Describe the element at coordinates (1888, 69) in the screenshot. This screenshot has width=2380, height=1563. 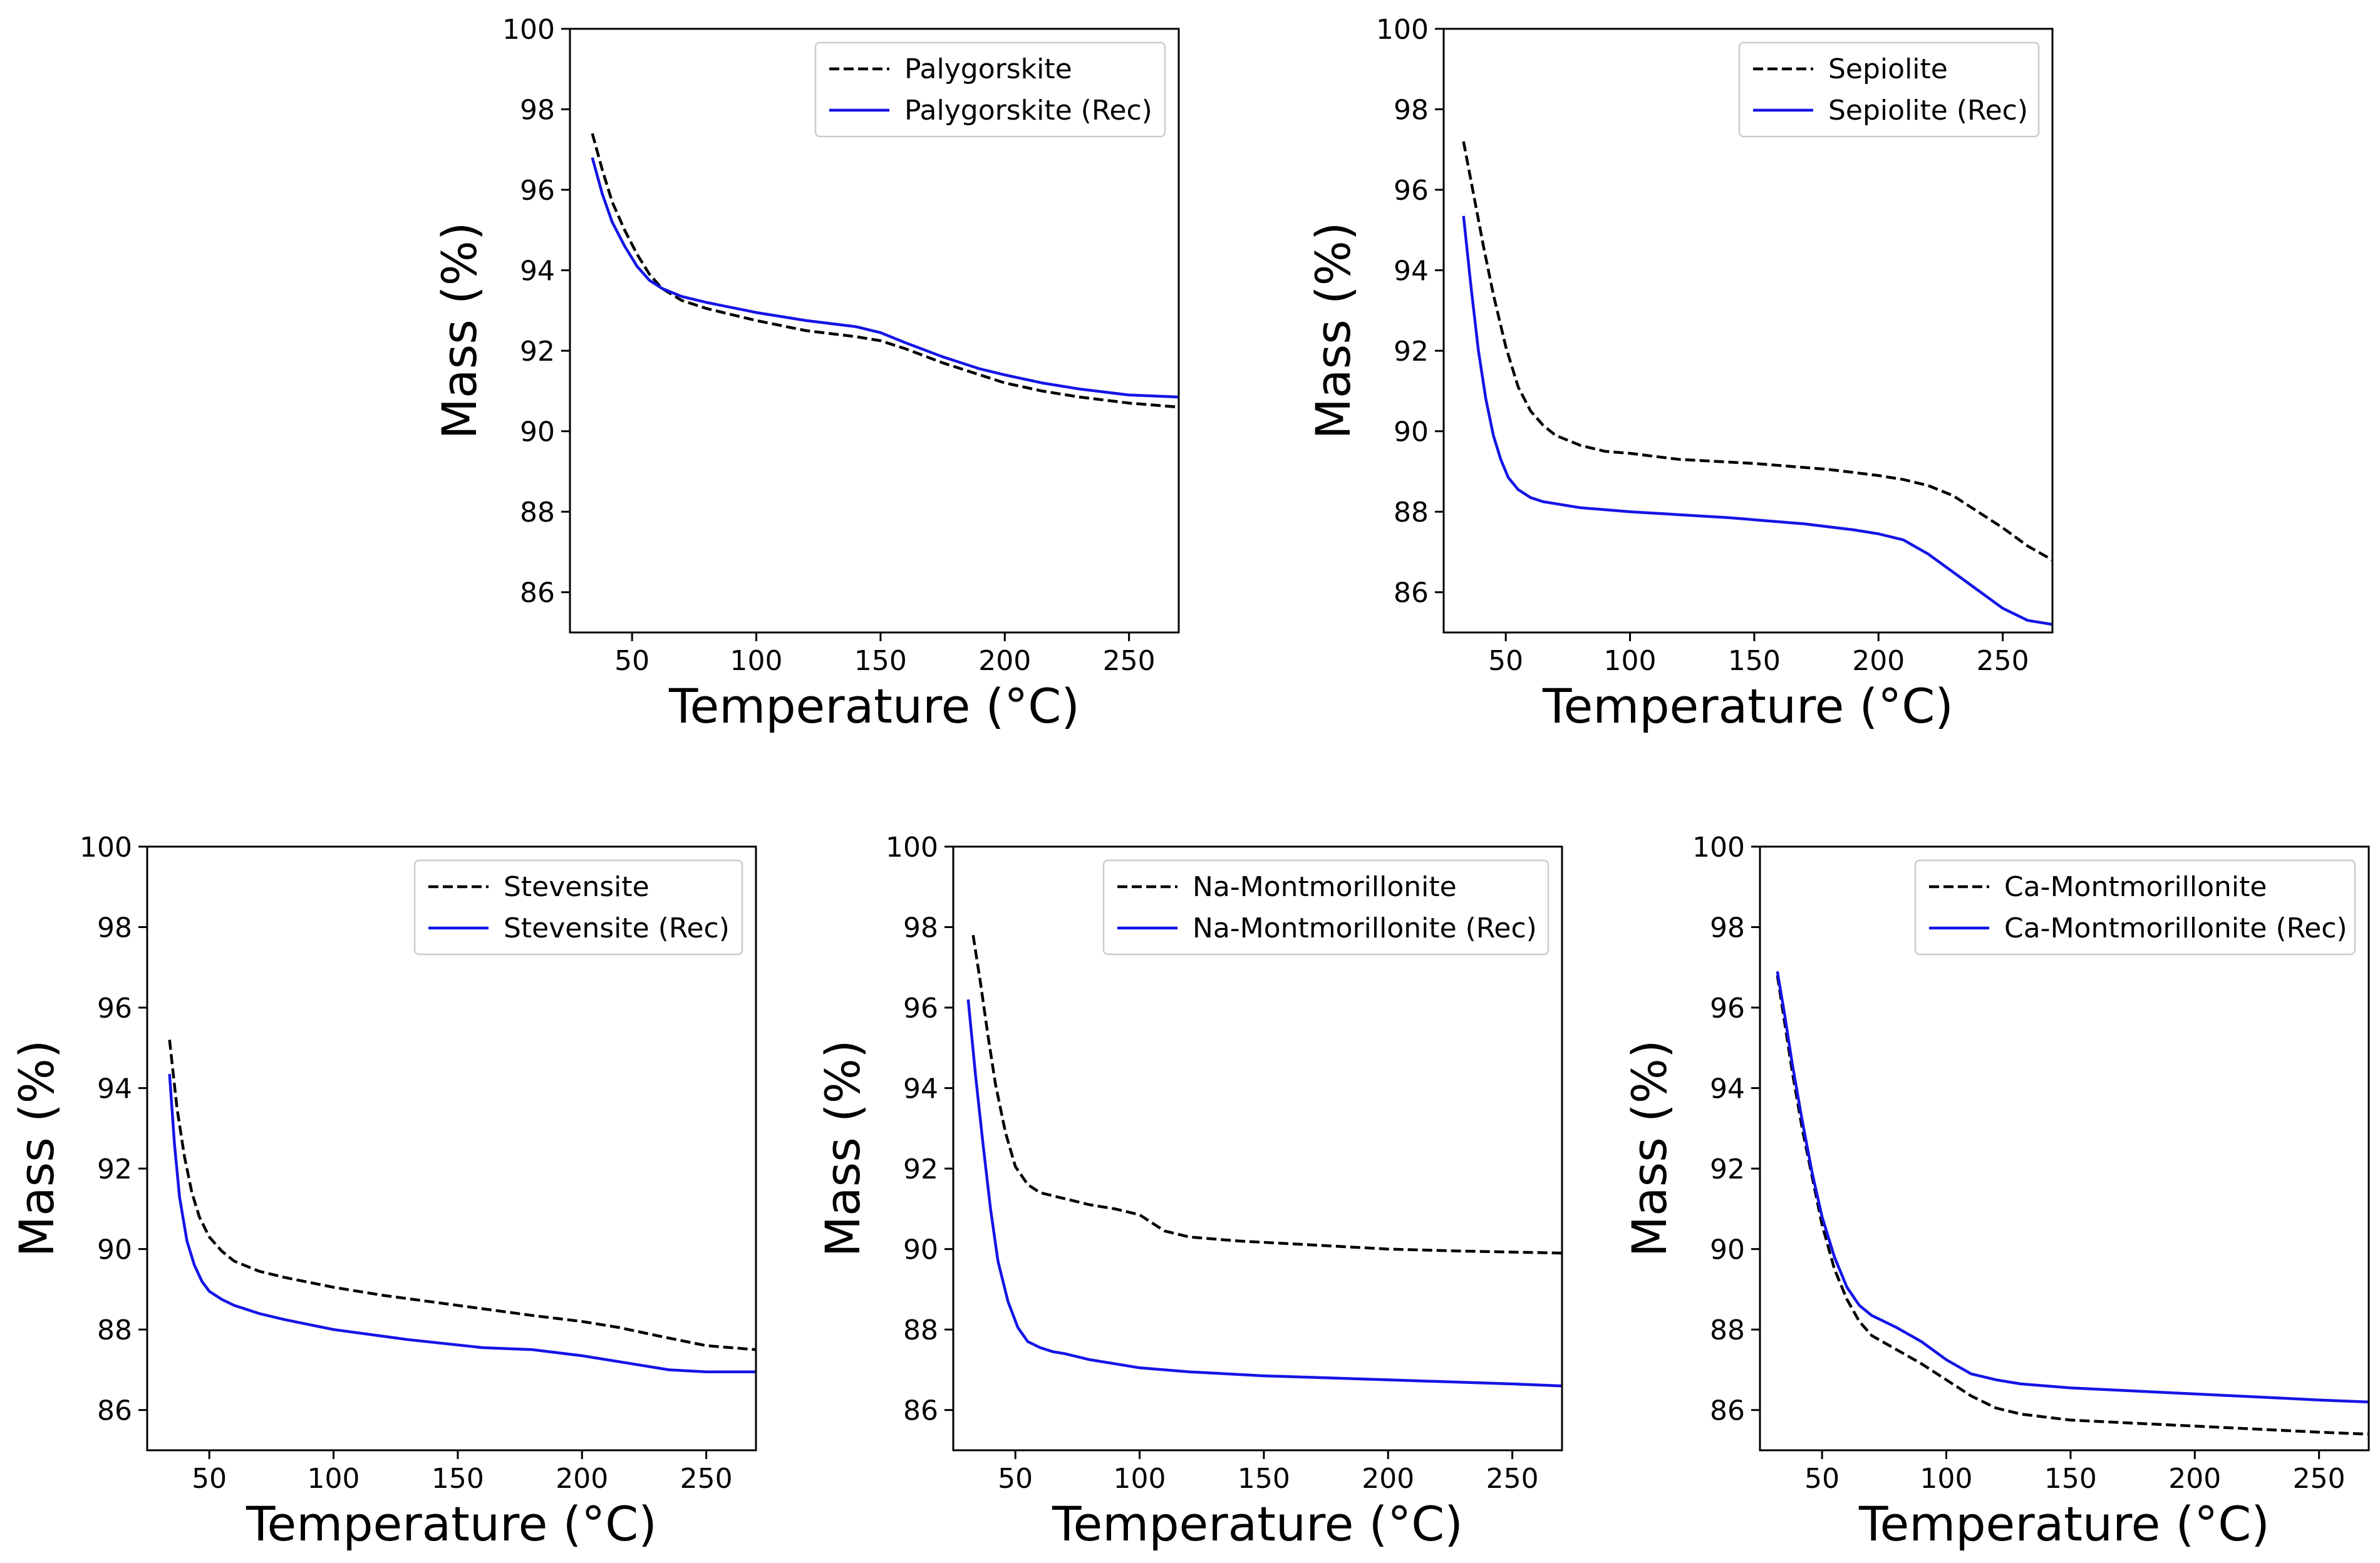
I see `legend-label: Sepiolite` at that location.